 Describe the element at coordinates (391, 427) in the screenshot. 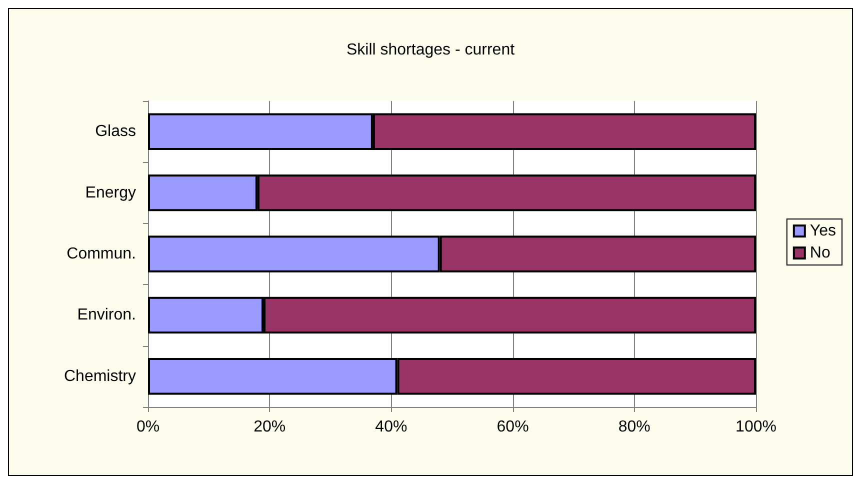

I see `x-tick-label: 40%` at that location.